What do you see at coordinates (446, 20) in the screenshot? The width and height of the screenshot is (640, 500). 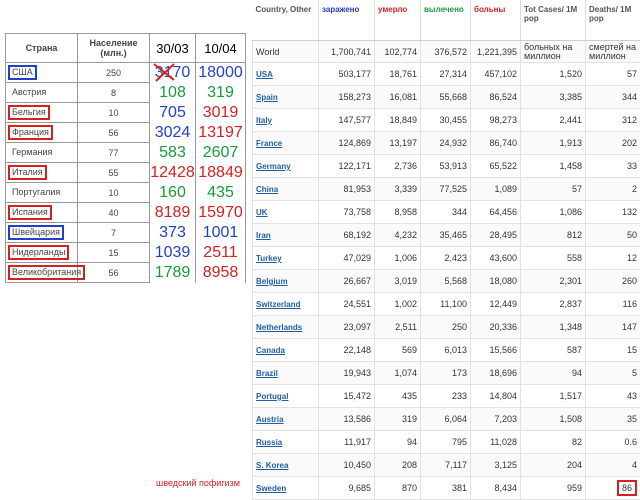 I see `header-cell: вылечено` at bounding box center [446, 20].